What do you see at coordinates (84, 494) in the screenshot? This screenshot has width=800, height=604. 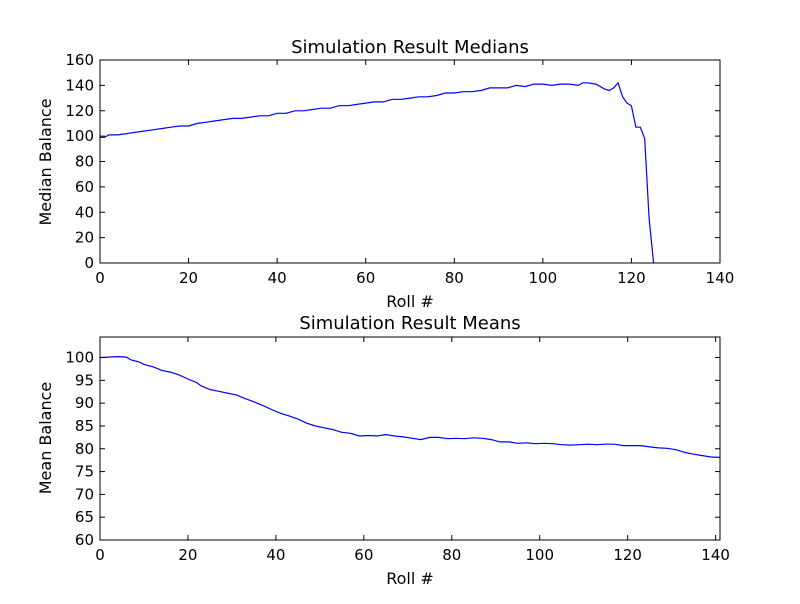 I see `y-tick-label: 70` at bounding box center [84, 494].